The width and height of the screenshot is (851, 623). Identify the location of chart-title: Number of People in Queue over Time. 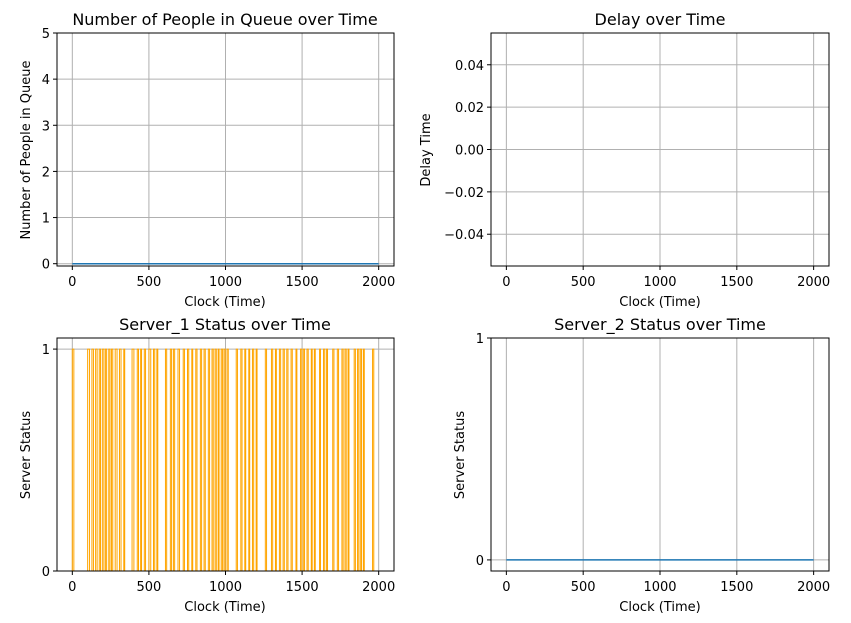
(224, 19).